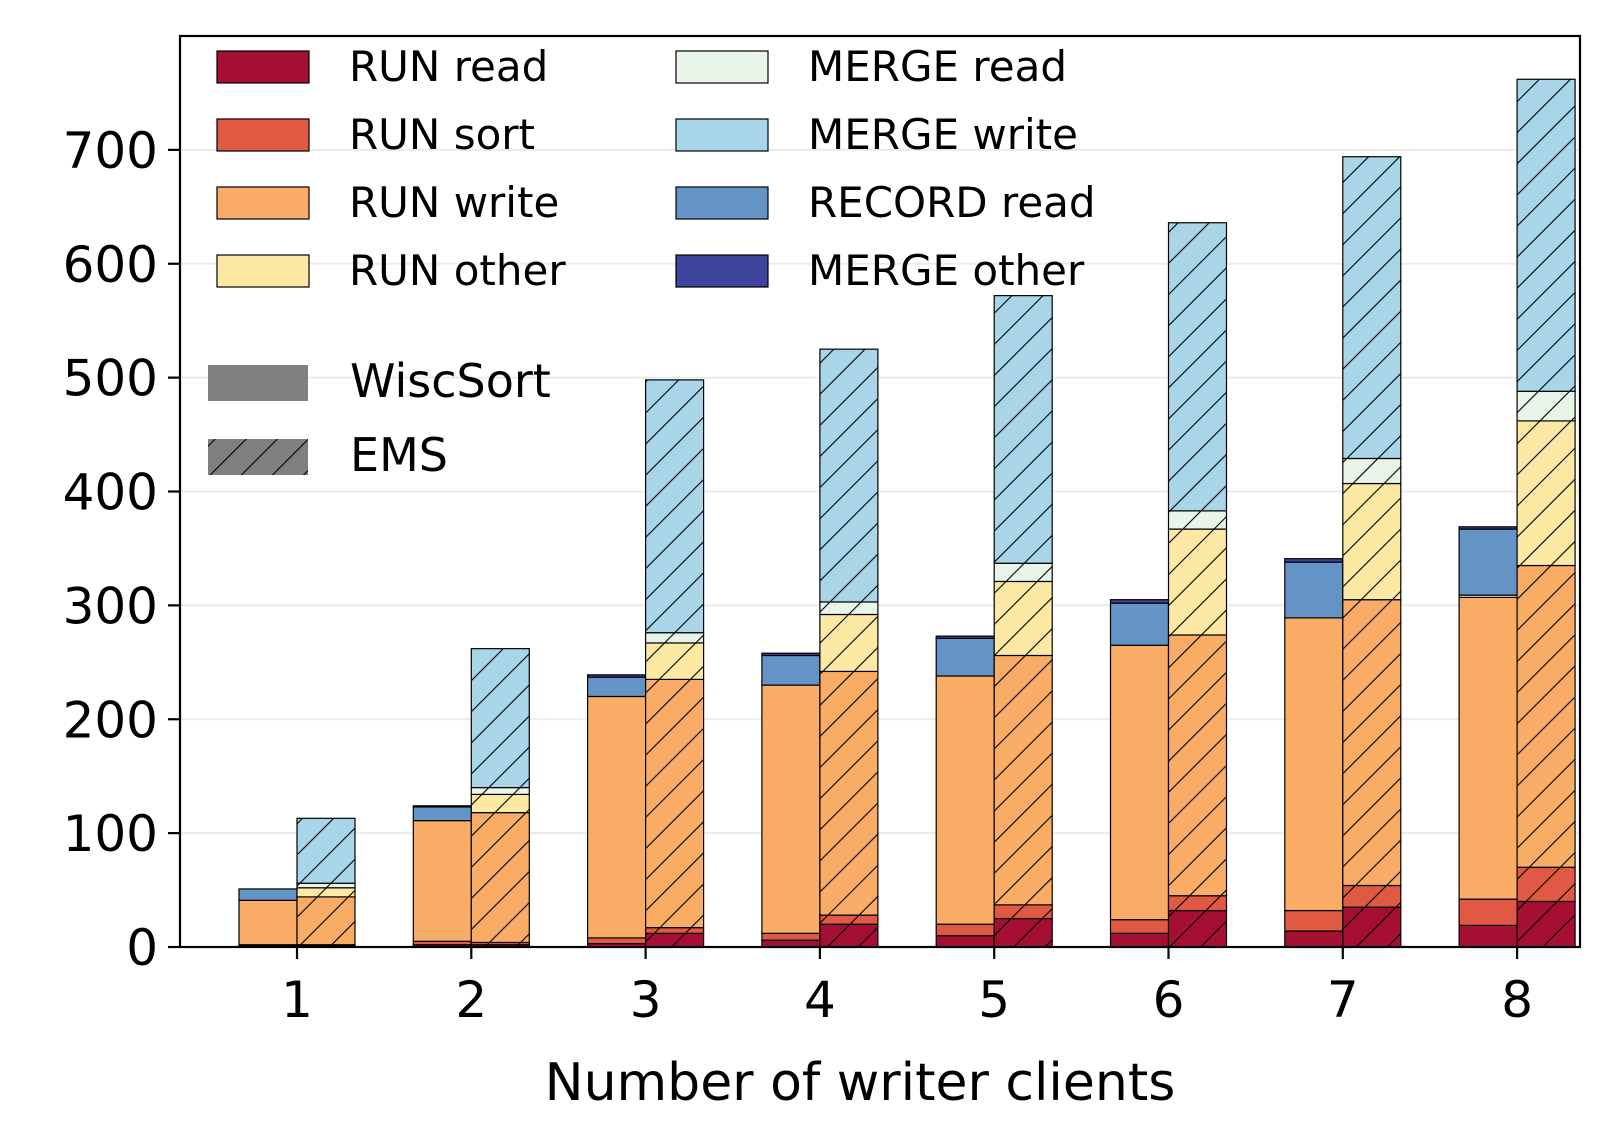  Describe the element at coordinates (110, 834) in the screenshot. I see `y-tick-label: 100` at that location.